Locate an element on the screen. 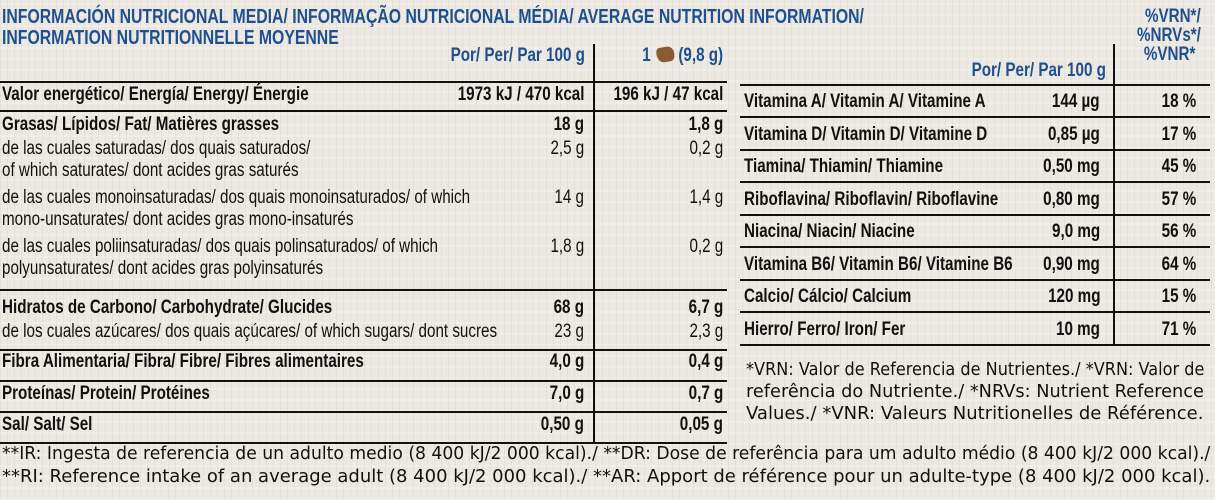 This screenshot has width=1215, height=500. nutrient-per-100g: 1,8 g is located at coordinates (567, 246).